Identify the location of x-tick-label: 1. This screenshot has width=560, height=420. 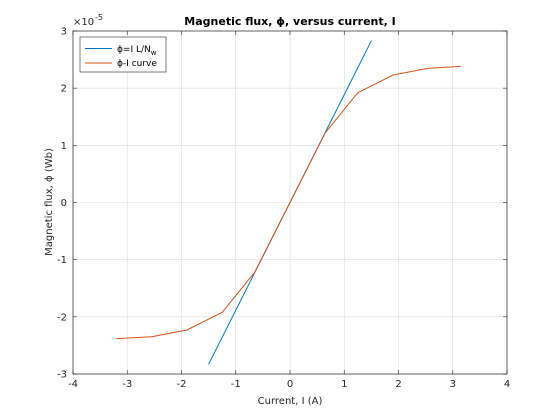
(344, 384).